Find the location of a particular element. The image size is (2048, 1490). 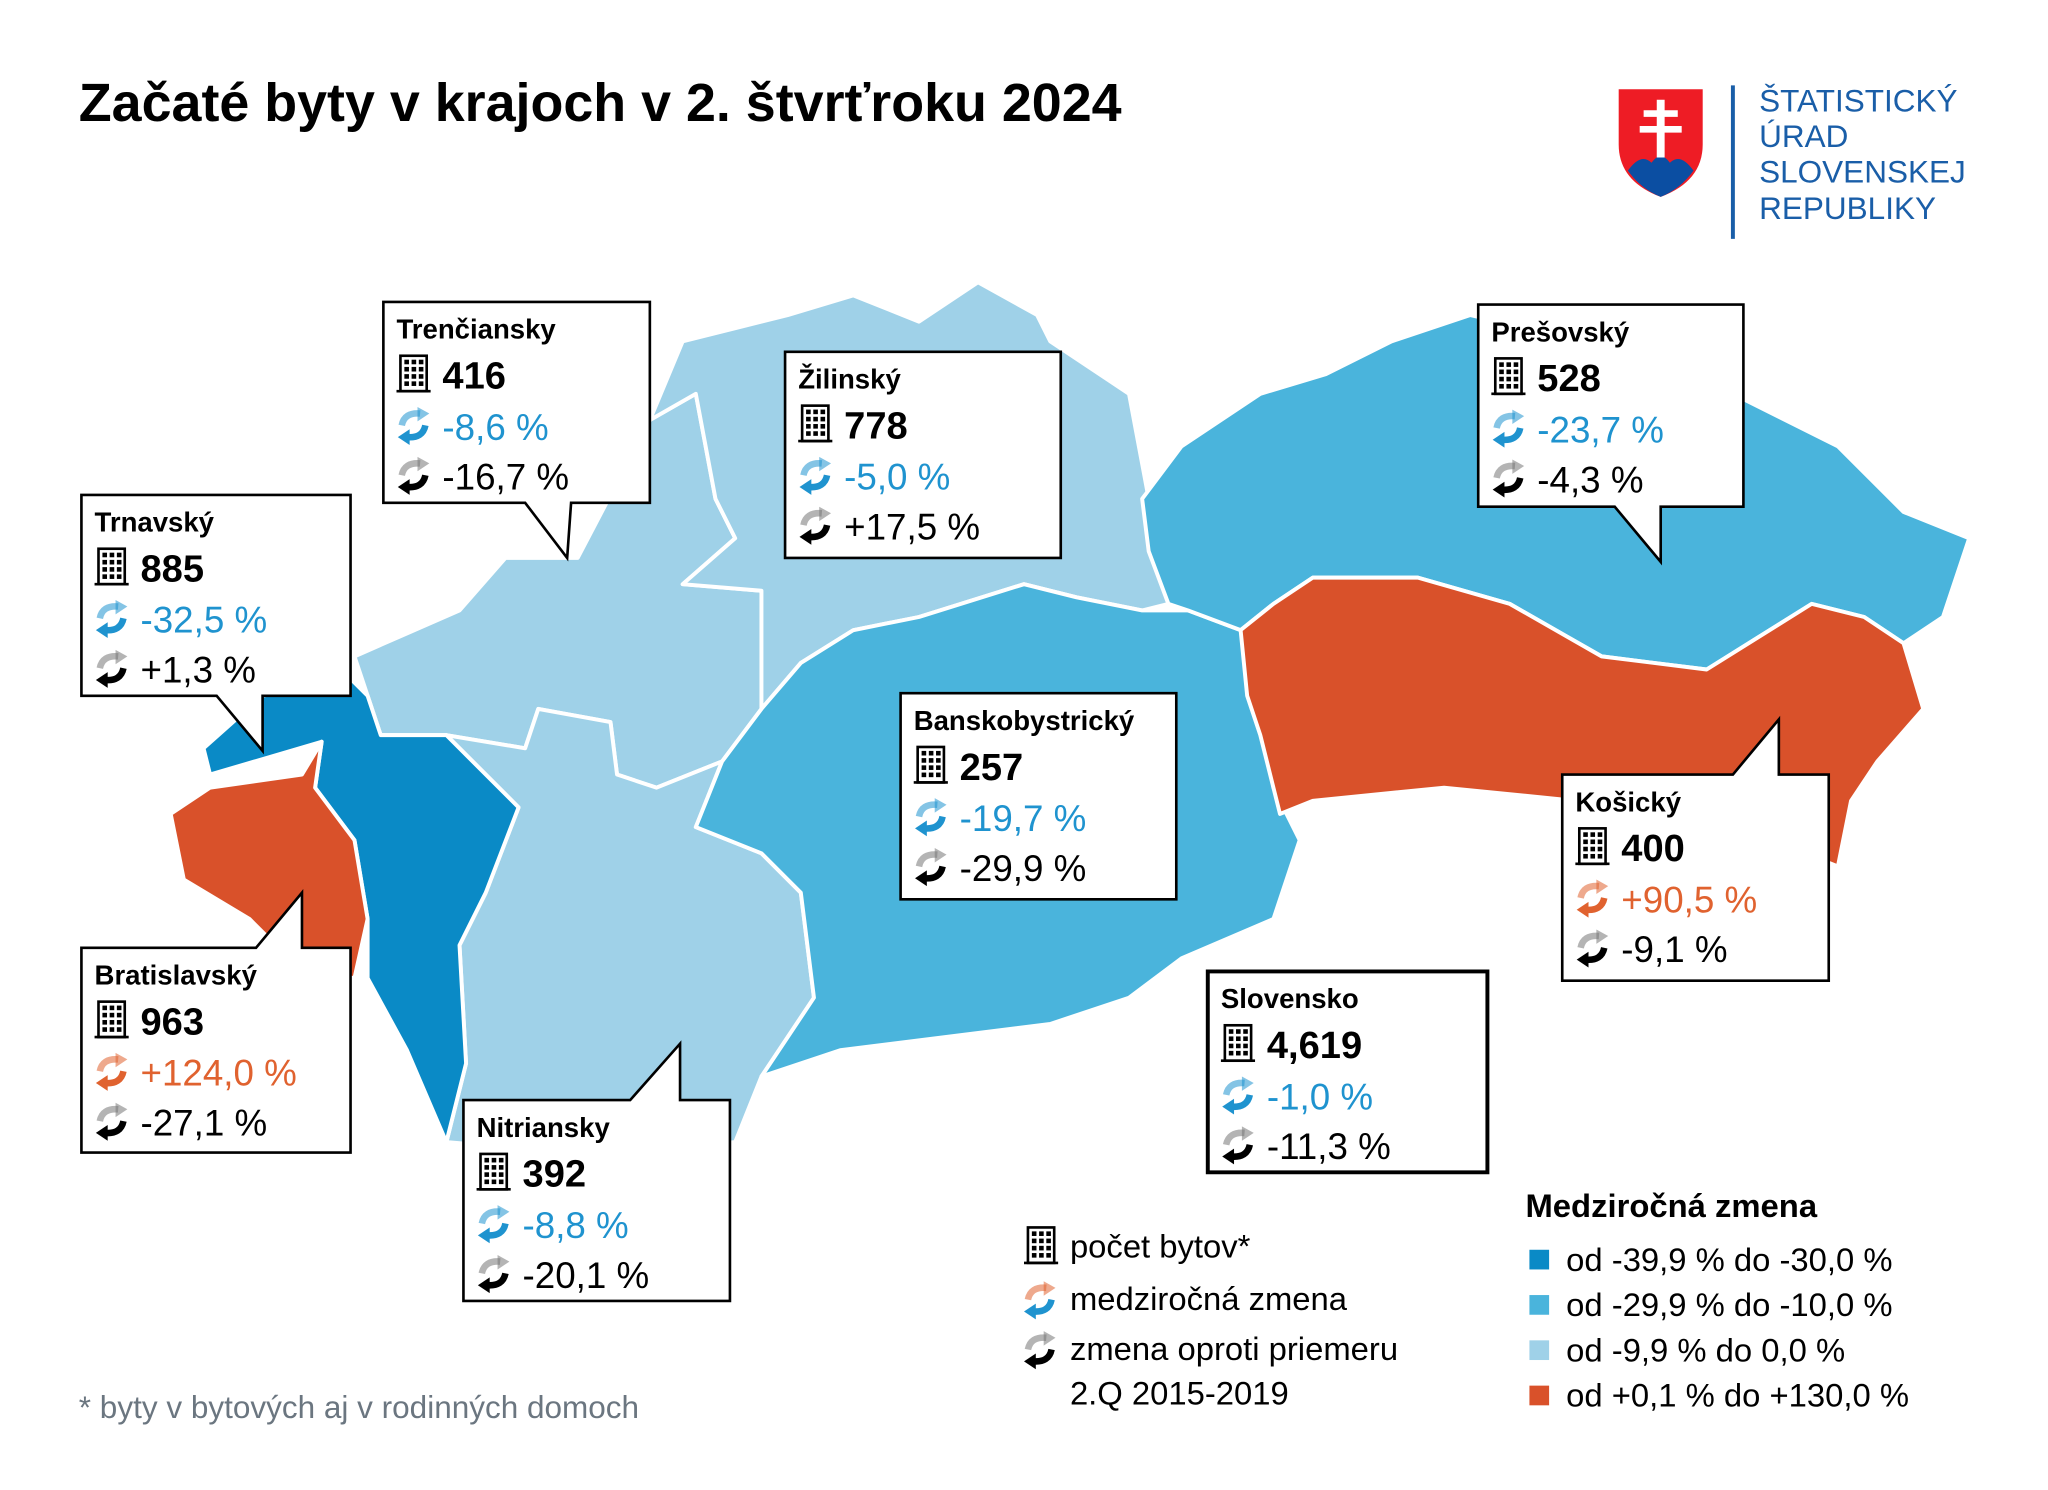

avg-change: -27,1 % is located at coordinates (204, 1123).